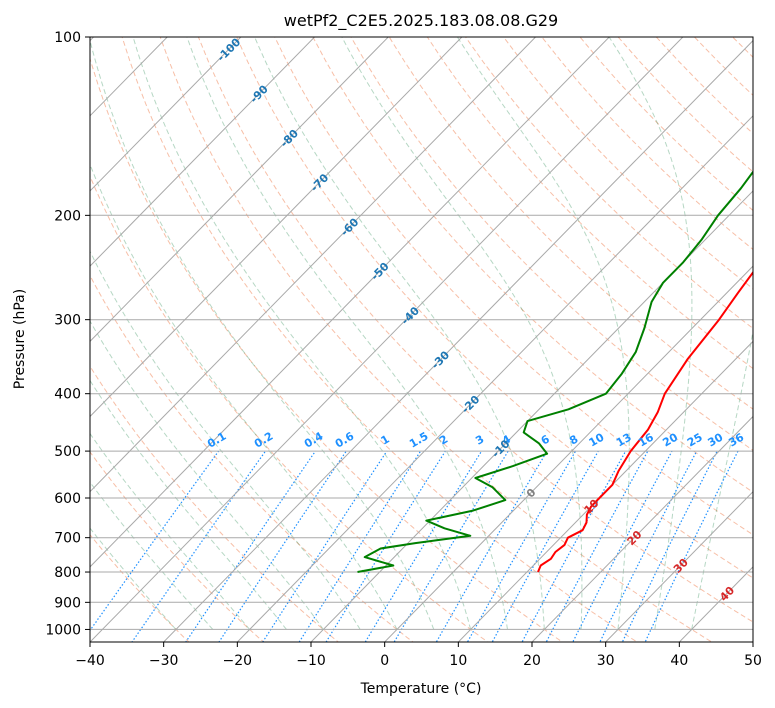 Image resolution: width=775 pixels, height=708 pixels. Describe the element at coordinates (418, 655) in the screenshot. I see `x-axis: −40 −30 −20 −10 0 10 20 30 40 50` at that location.